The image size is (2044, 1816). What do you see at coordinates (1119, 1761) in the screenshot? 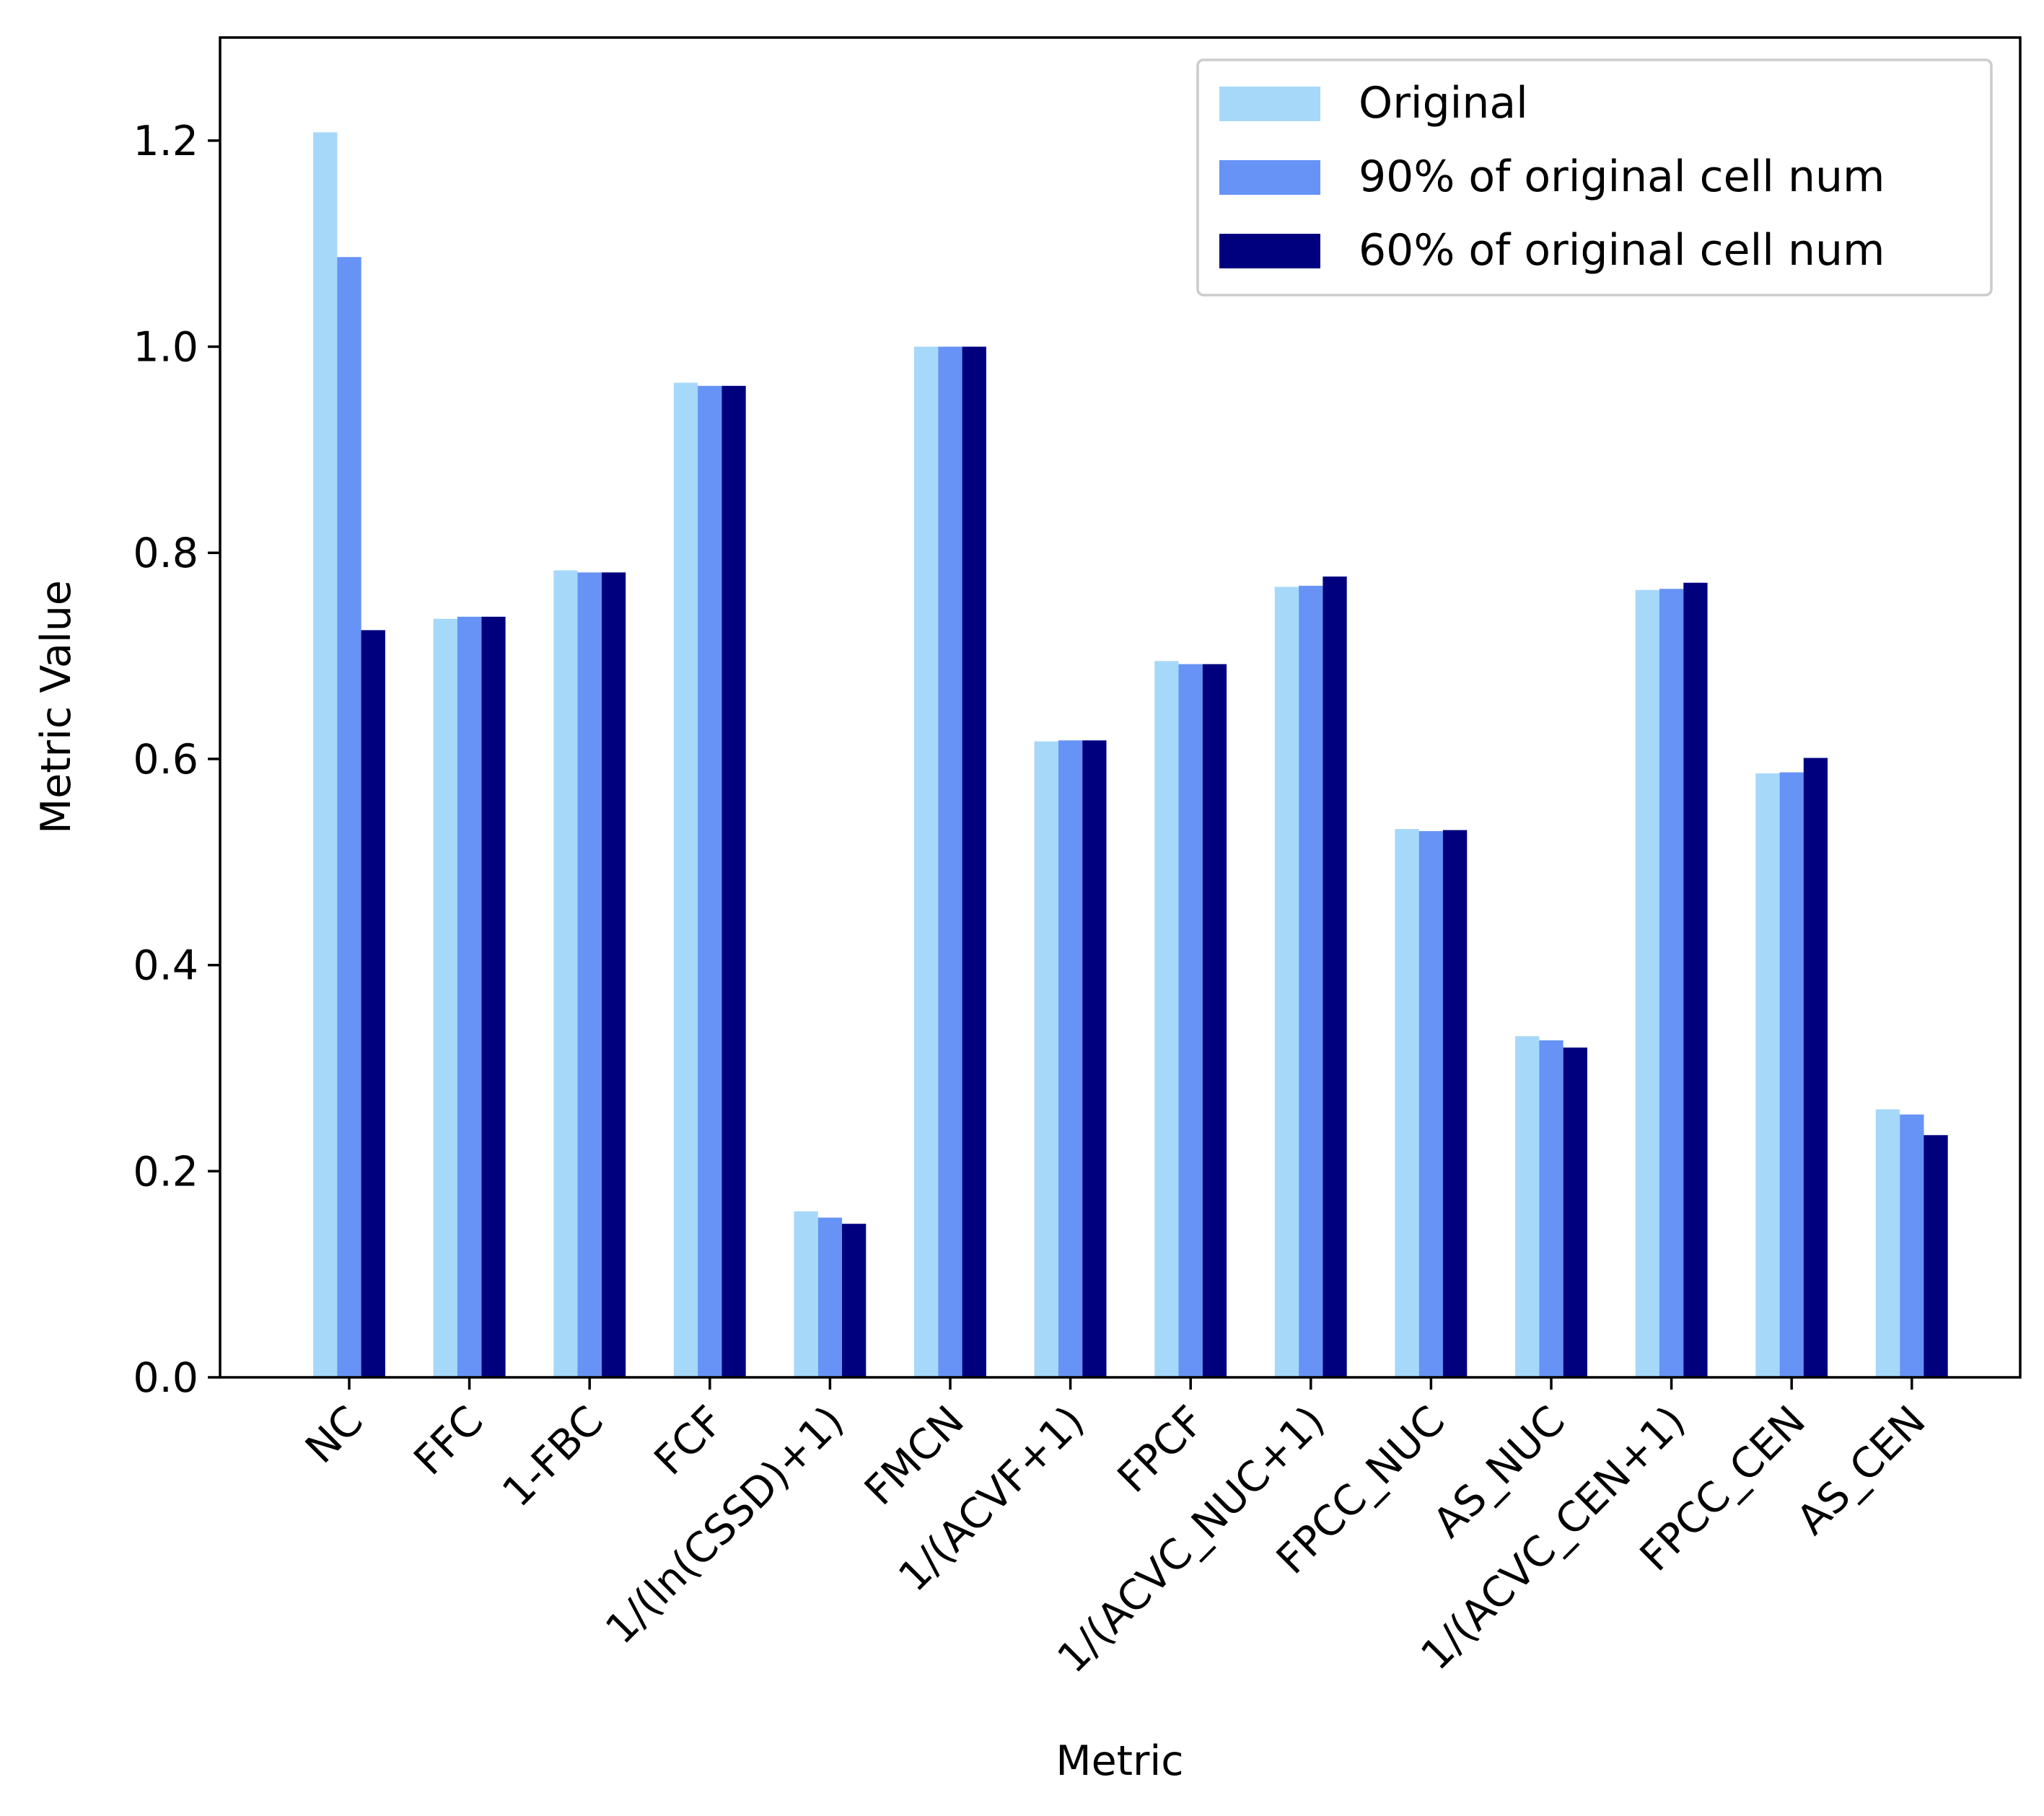
I see `x-axis-title: Metric` at bounding box center [1119, 1761].